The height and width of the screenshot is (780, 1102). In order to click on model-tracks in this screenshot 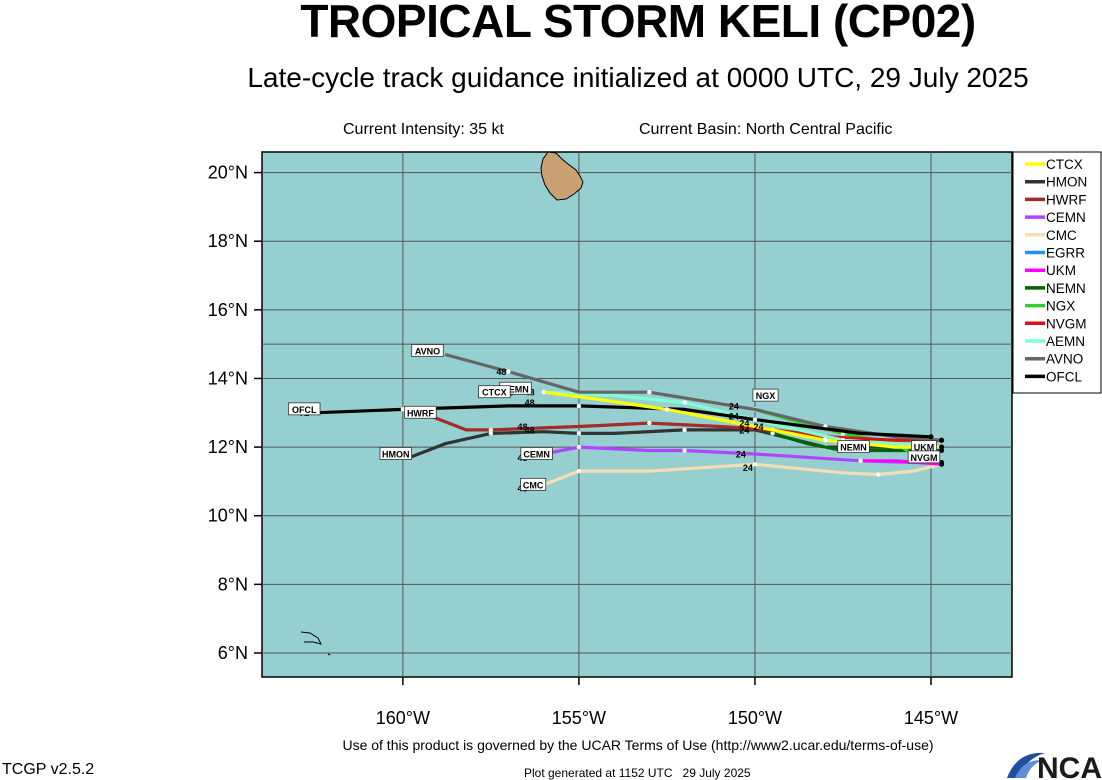, I will do `click(629, 419)`.